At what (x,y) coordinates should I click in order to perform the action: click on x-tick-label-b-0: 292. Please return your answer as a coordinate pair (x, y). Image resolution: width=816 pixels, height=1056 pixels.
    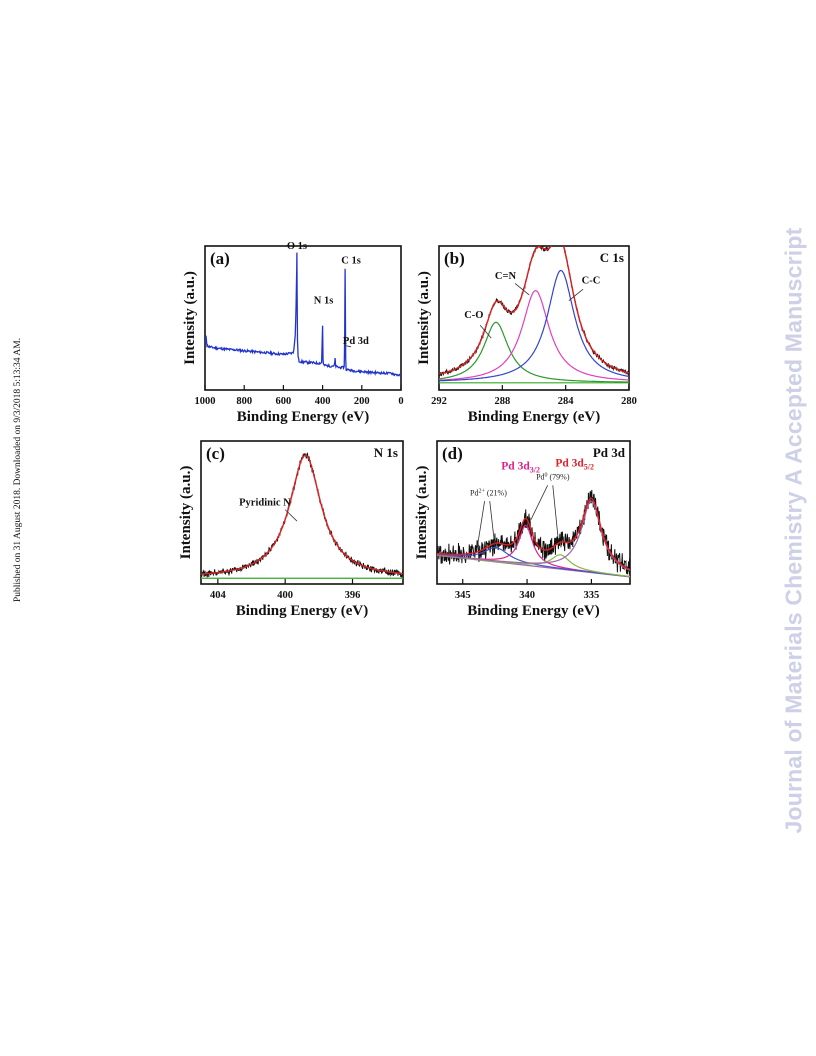
    Looking at the image, I should click on (439, 401).